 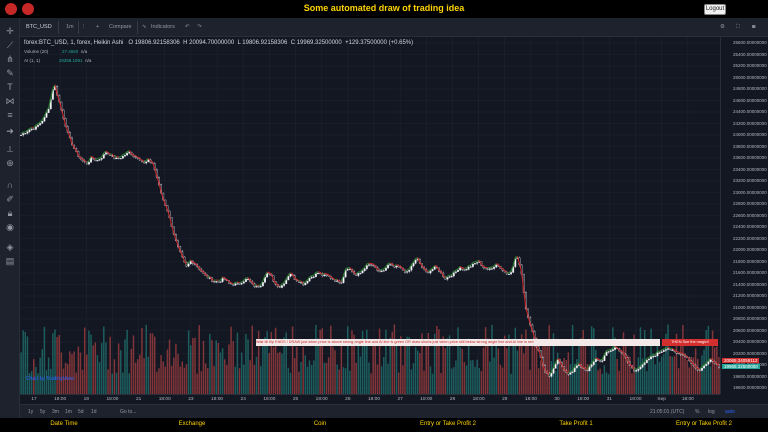 I want to click on pitchfork-icon: ⋔, so click(x=10, y=59).